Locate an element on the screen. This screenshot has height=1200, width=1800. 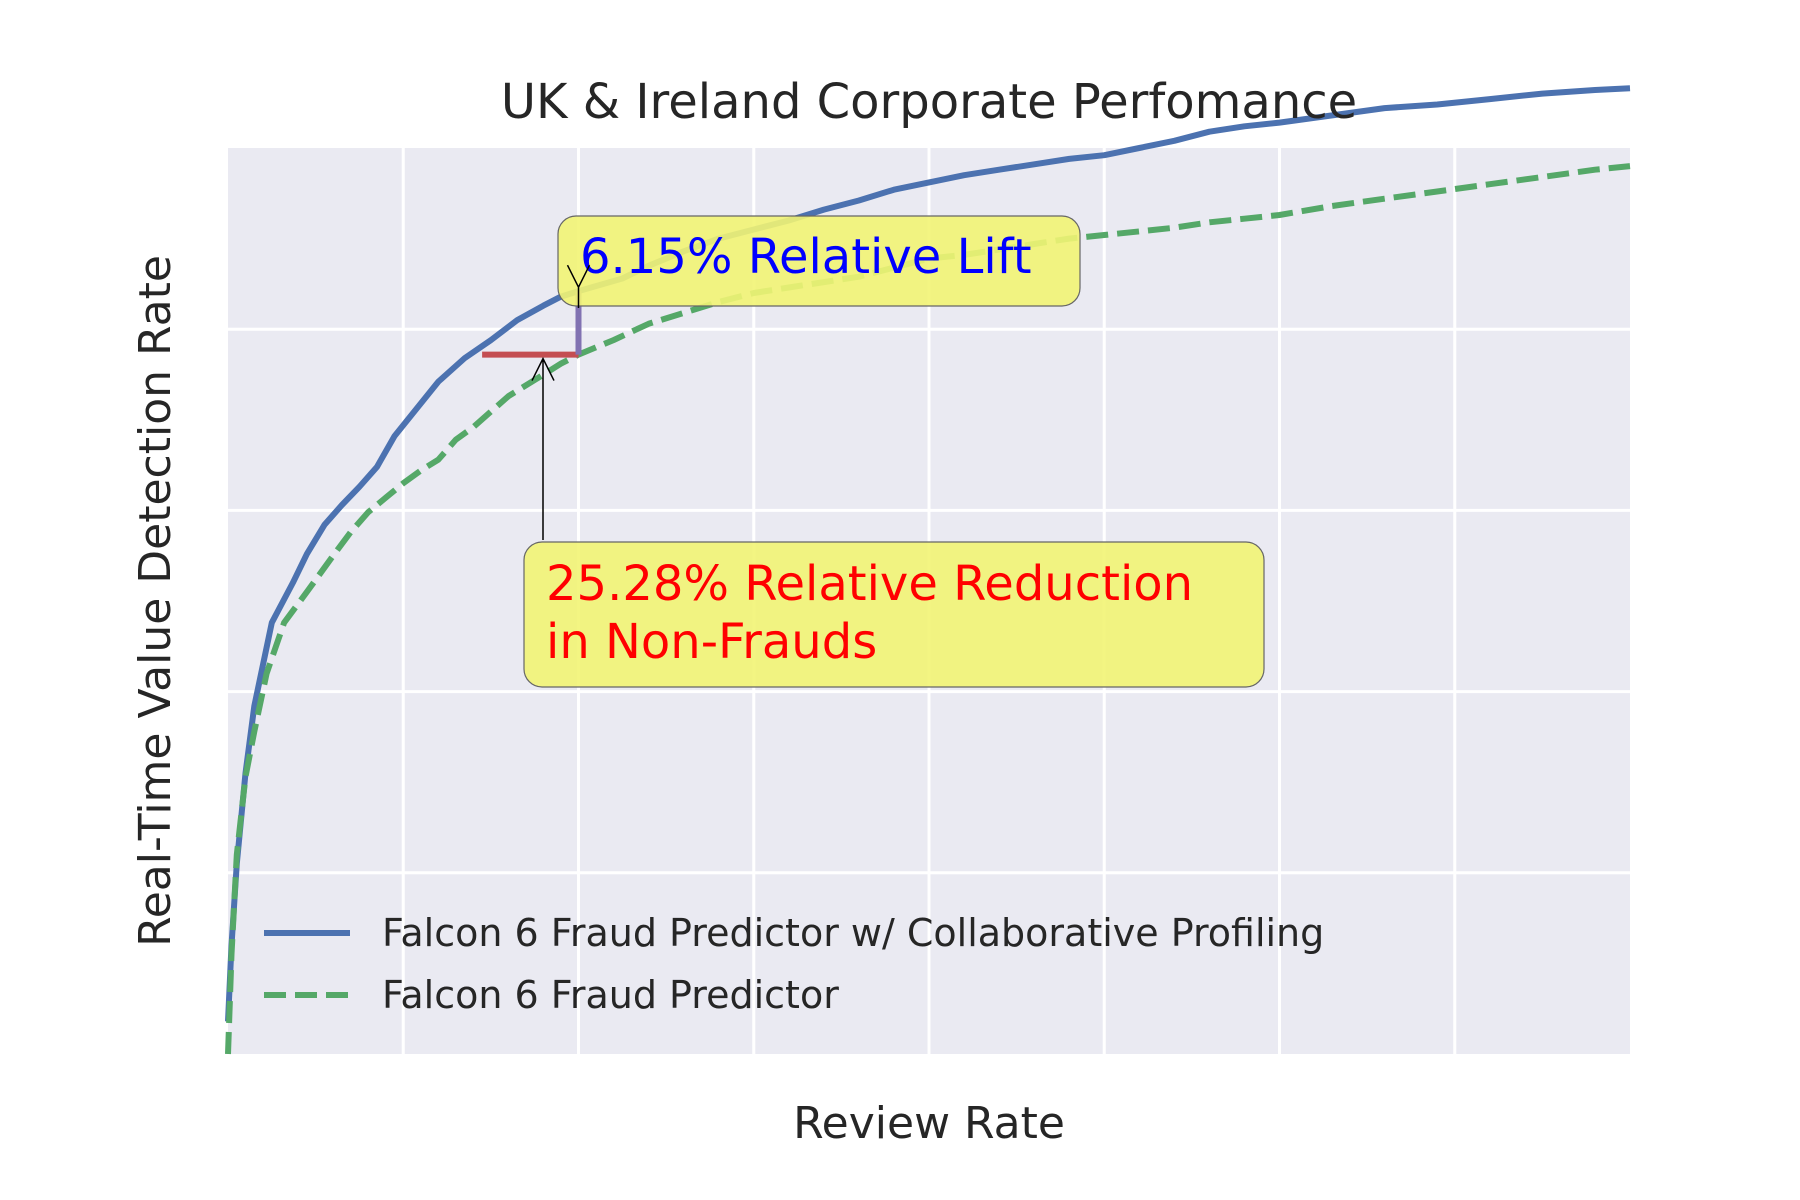
lift-callout-box is located at coordinates (819, 261).